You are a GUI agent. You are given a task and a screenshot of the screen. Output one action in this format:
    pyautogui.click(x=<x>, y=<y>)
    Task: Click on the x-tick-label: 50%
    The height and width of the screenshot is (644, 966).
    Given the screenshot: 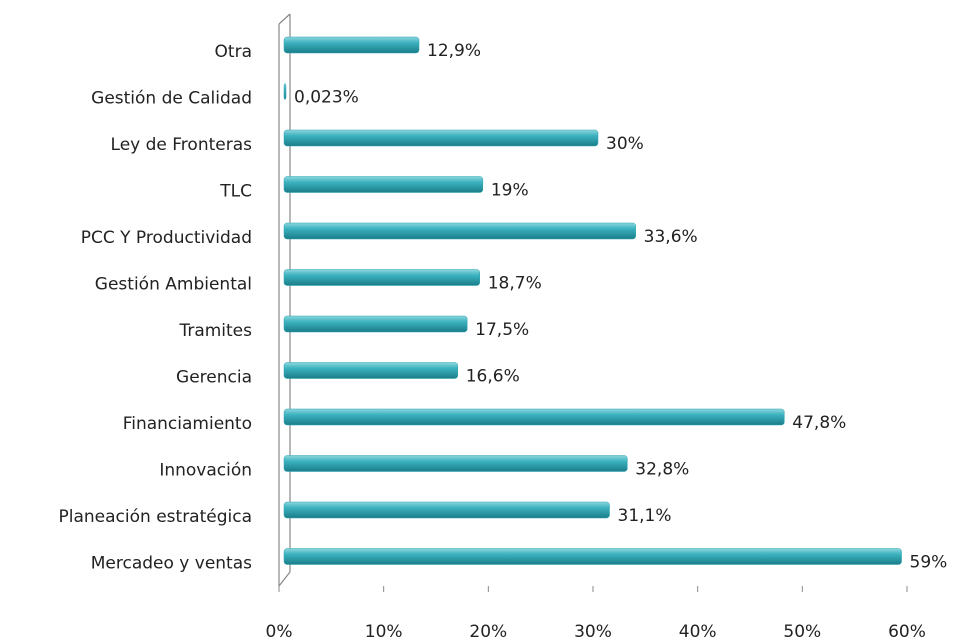 What is the action you would take?
    pyautogui.click(x=802, y=631)
    